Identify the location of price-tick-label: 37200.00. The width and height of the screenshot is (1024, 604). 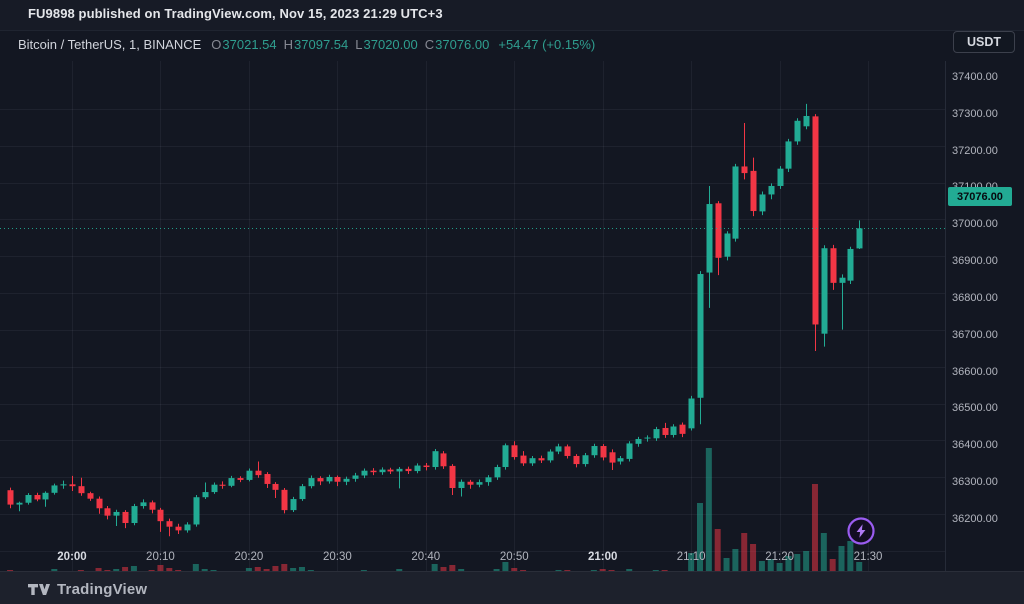
(975, 150).